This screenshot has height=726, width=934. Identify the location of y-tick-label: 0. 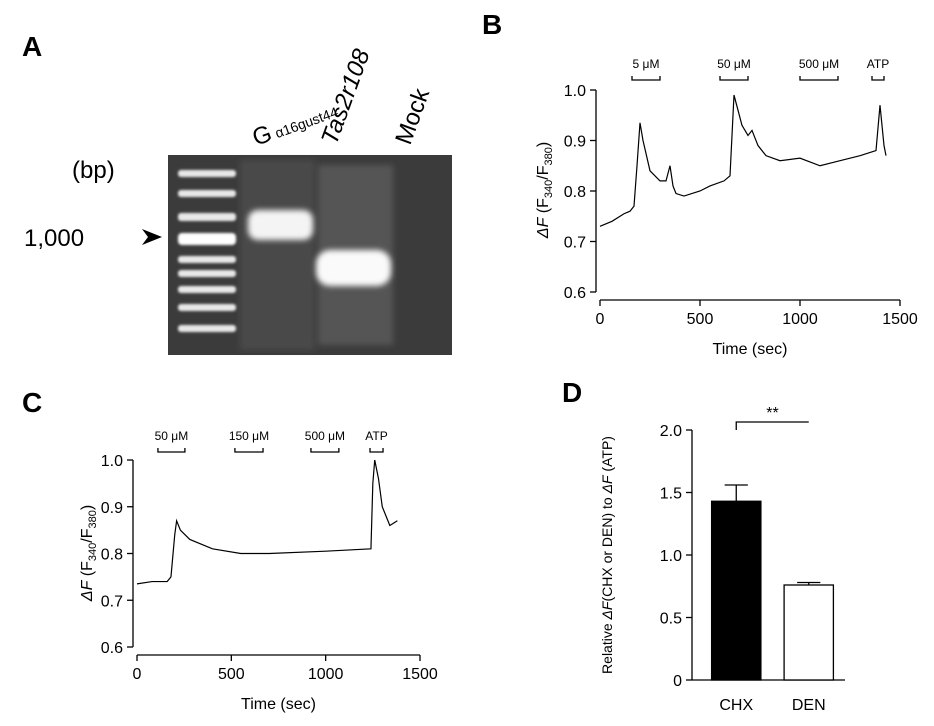
(677, 681).